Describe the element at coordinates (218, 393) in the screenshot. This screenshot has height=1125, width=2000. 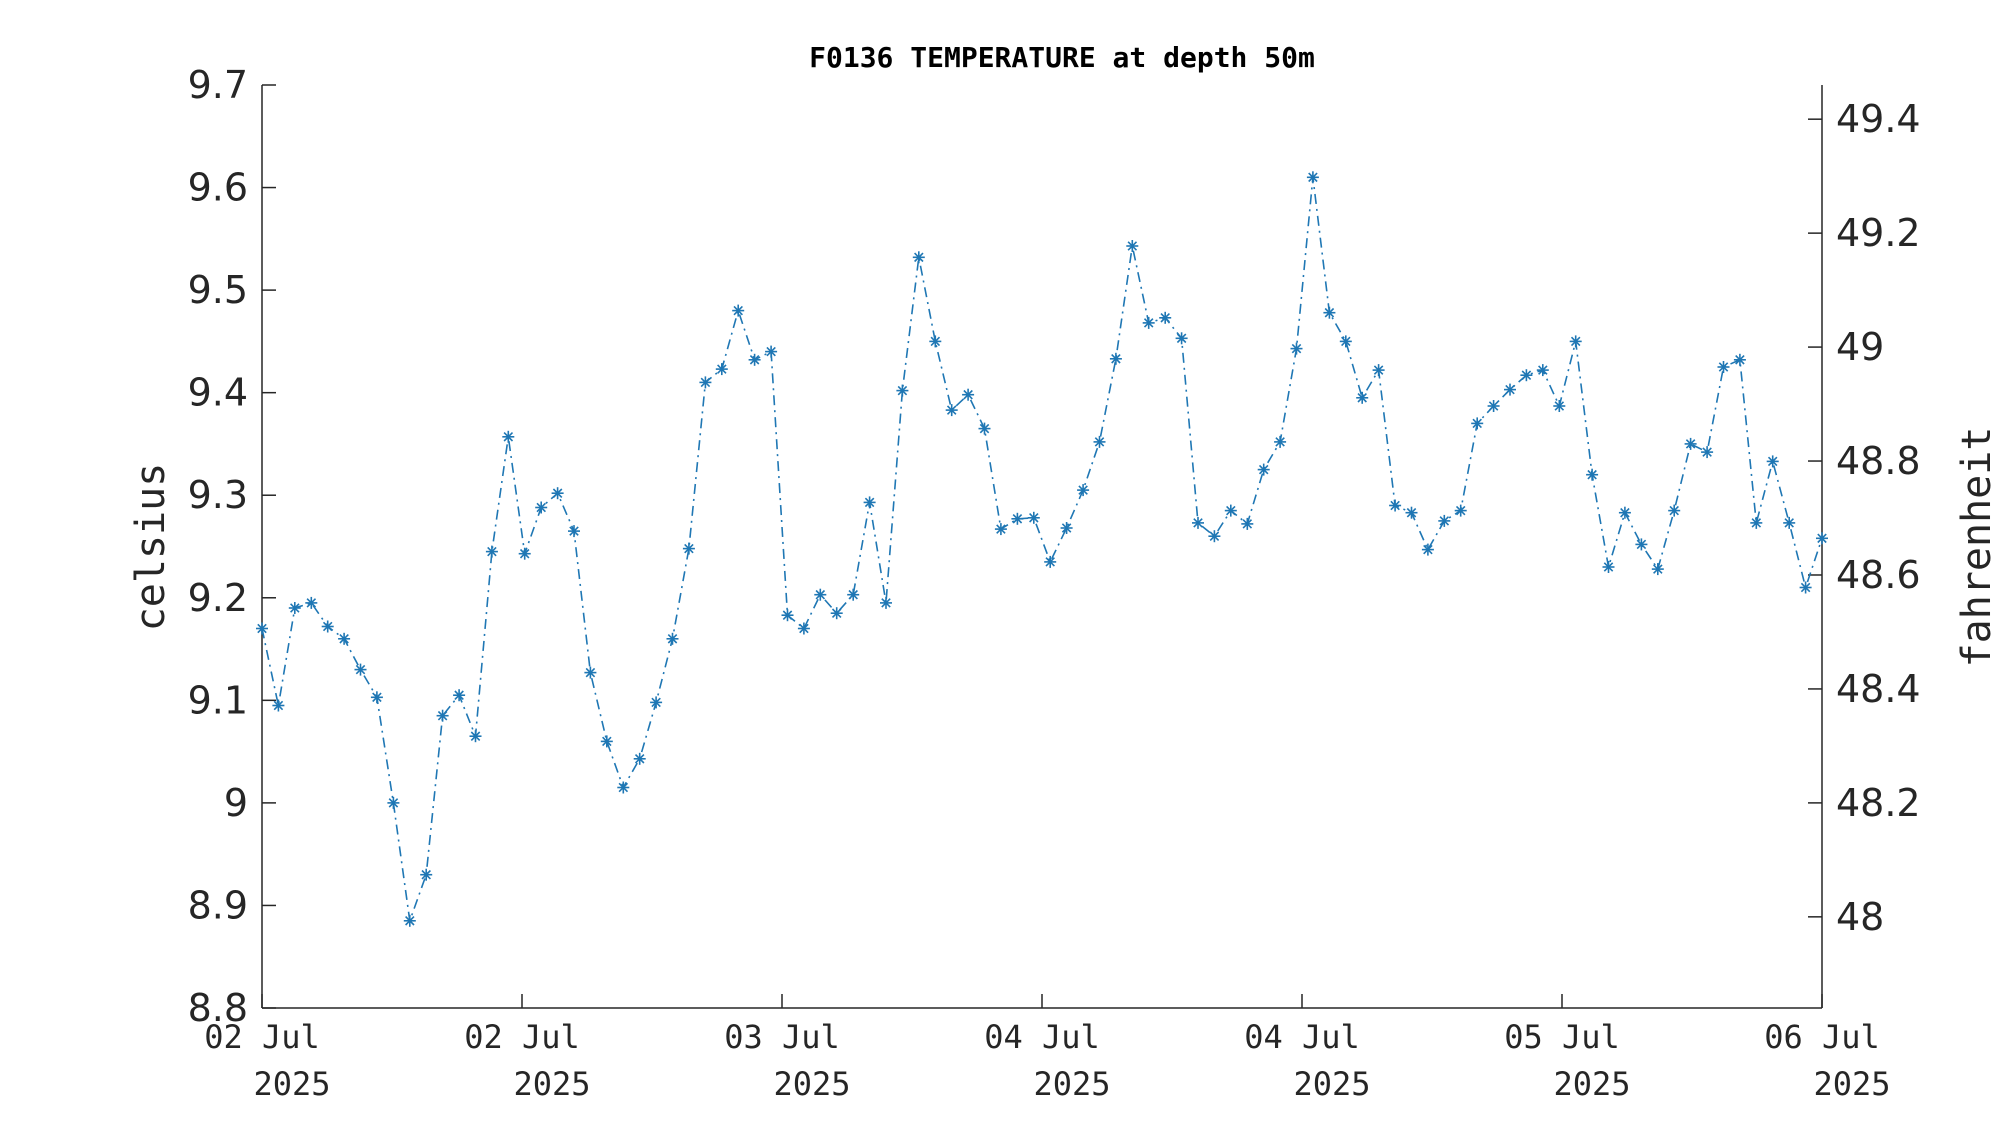
I see `y-tick-label: 9.4` at that location.